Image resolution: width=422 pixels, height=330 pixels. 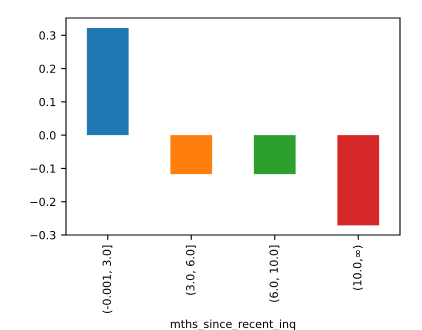 I want to click on x-tick-label: (10.0,∞), so click(x=357, y=268).